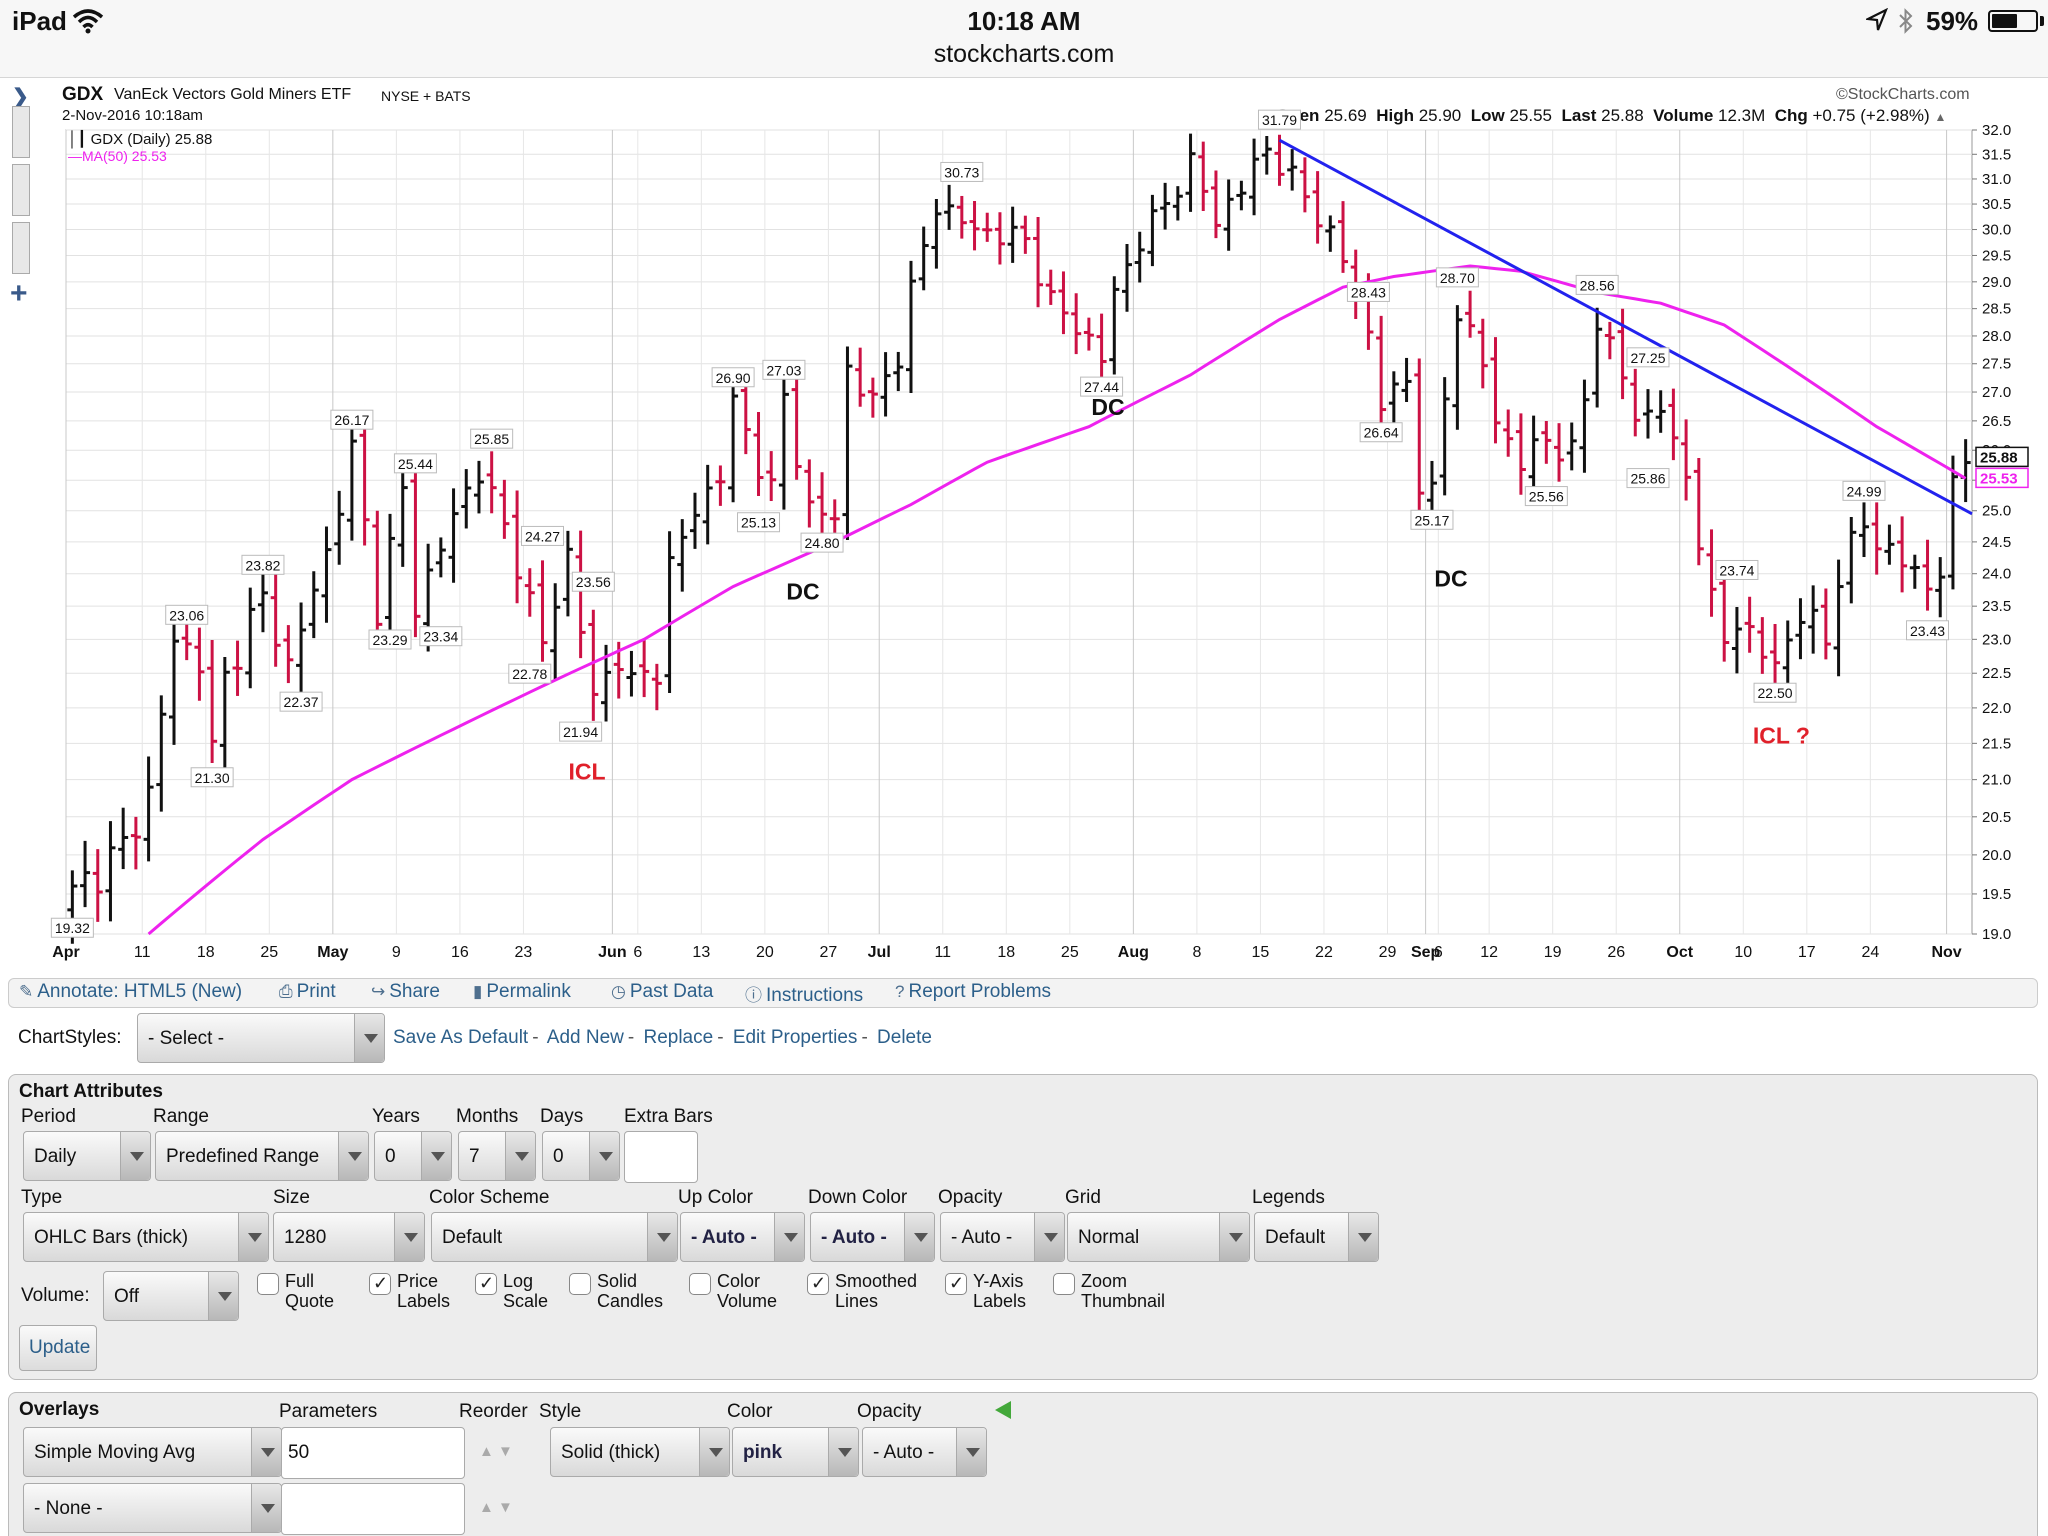  Describe the element at coordinates (585, 1037) in the screenshot. I see `add-new-link: Add New` at that location.